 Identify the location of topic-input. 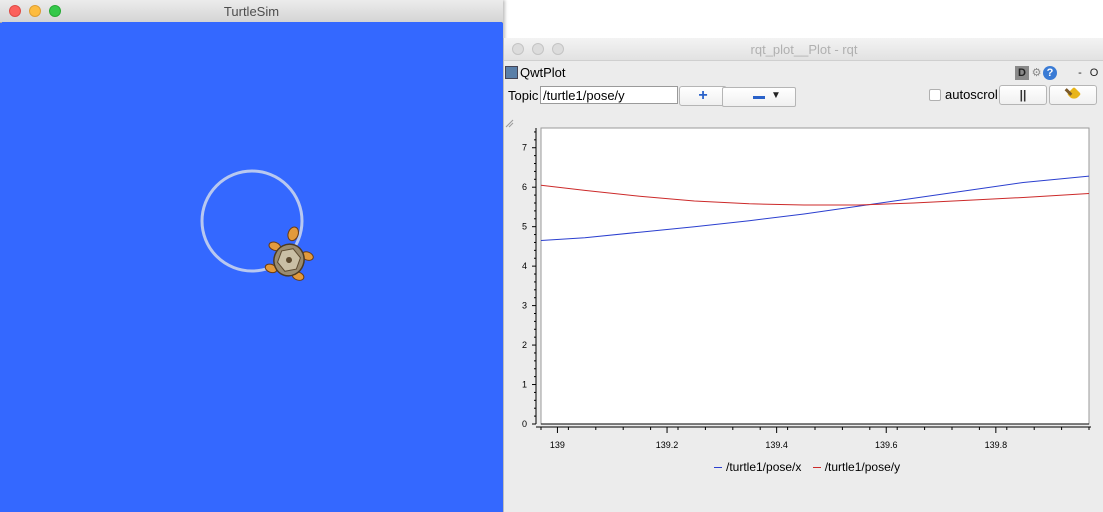
(609, 95).